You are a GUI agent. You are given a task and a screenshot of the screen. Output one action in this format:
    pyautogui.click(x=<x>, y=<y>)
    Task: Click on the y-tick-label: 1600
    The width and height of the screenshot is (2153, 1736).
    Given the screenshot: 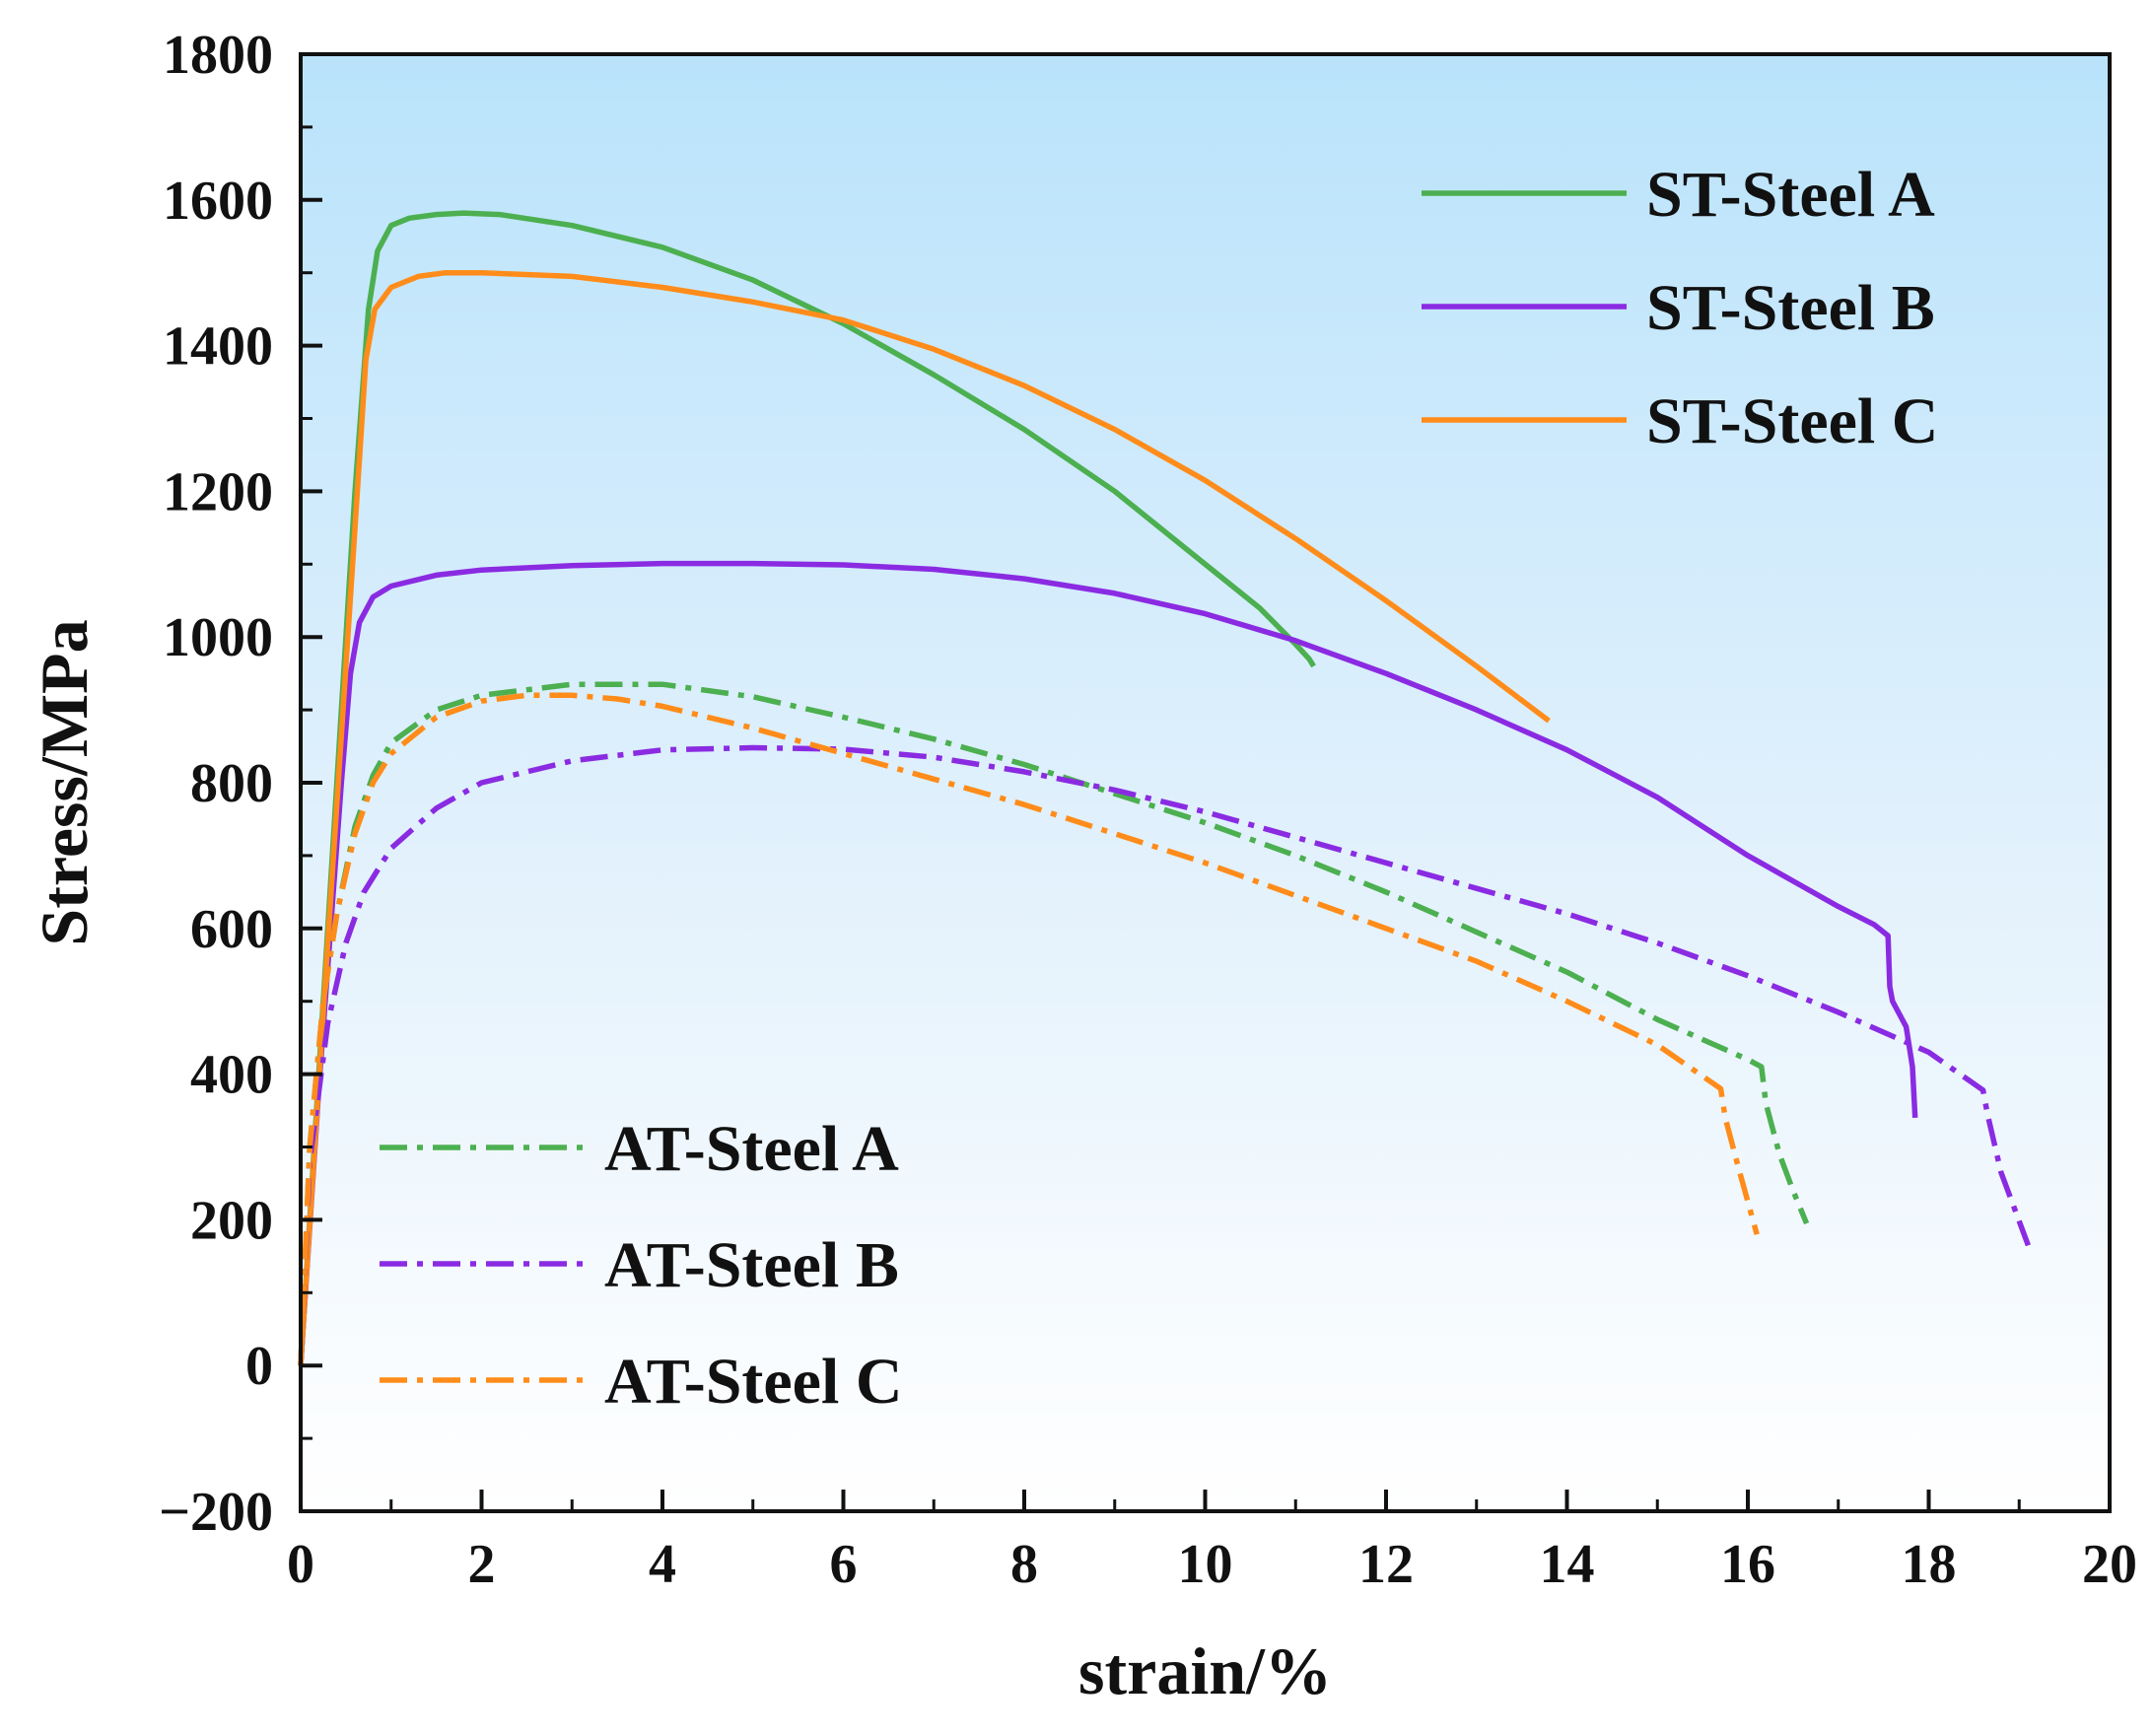 What is the action you would take?
    pyautogui.click(x=218, y=201)
    